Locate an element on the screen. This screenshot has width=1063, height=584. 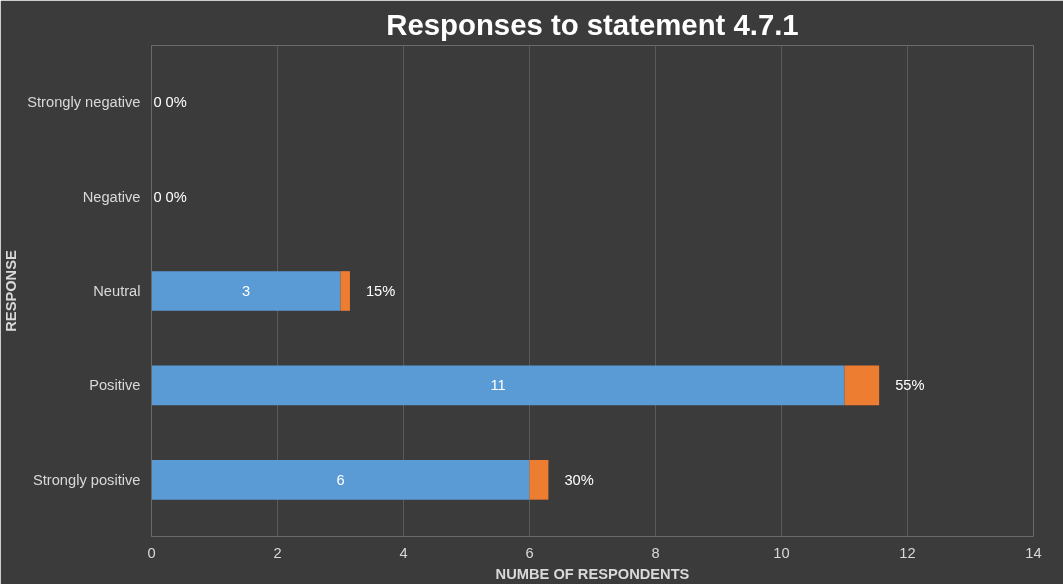
y-tick-label: Neutral is located at coordinates (117, 291).